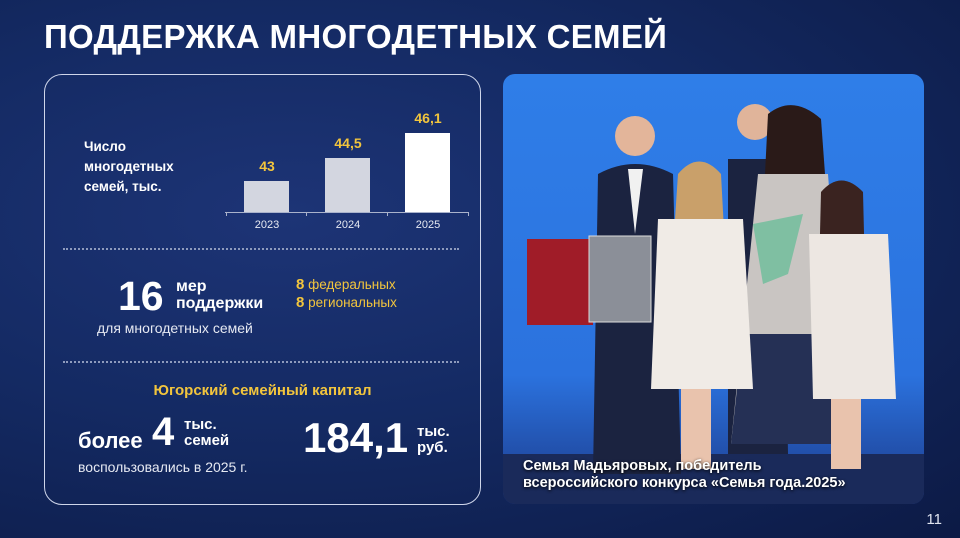 The height and width of the screenshot is (538, 960). I want to click on x-axis, so click(347, 212).